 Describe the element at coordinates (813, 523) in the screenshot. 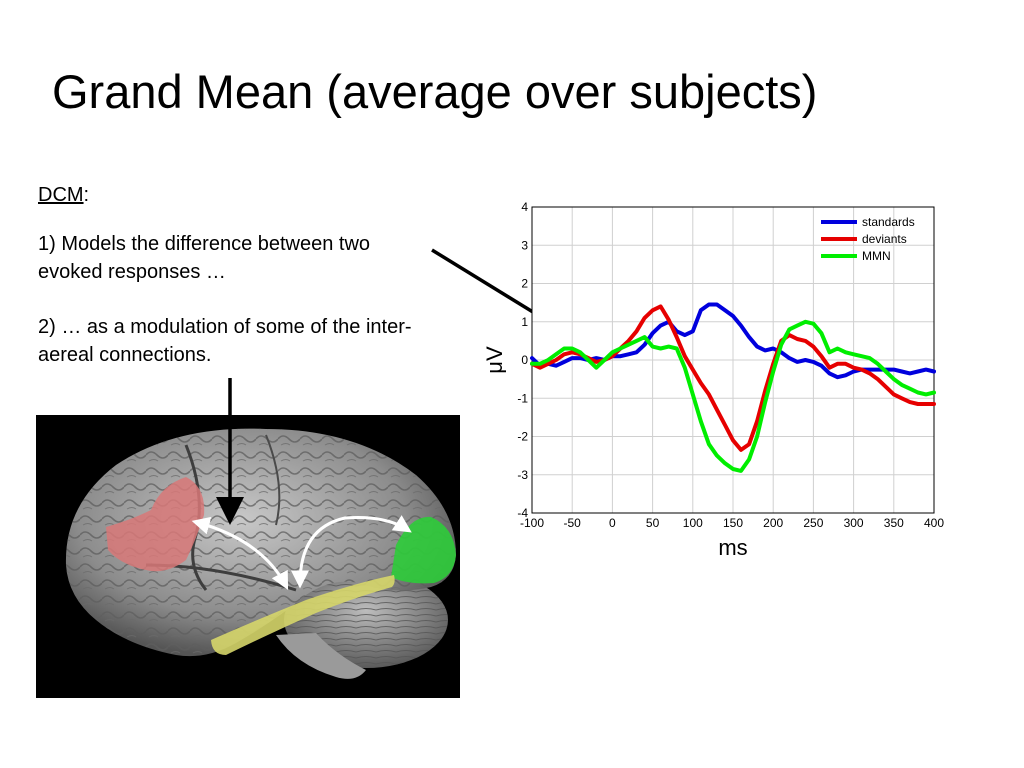

I see `x-tick-label: 250` at that location.